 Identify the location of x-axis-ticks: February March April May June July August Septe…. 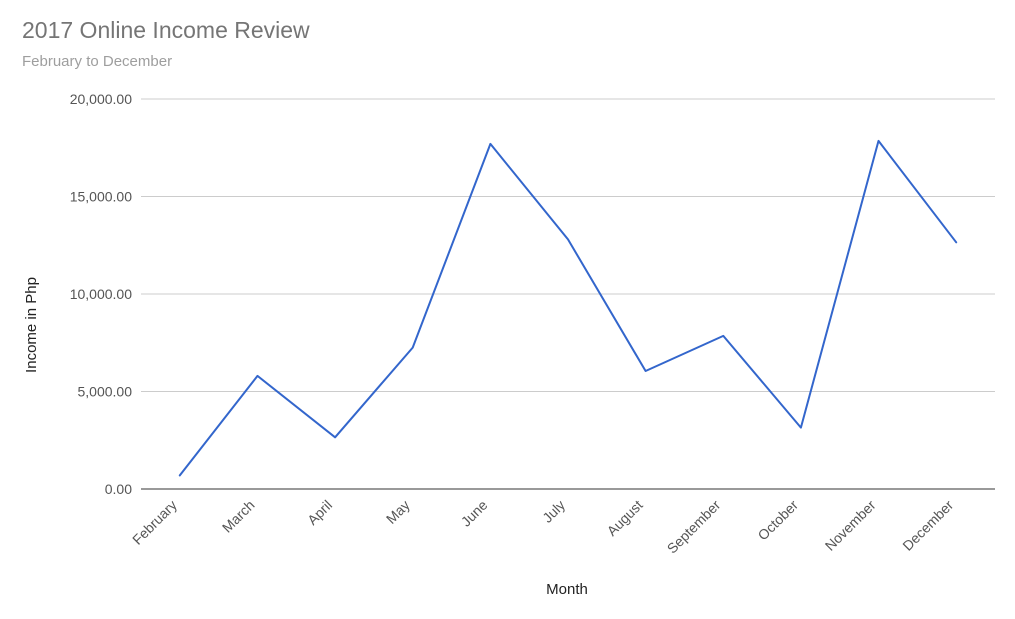
(543, 527).